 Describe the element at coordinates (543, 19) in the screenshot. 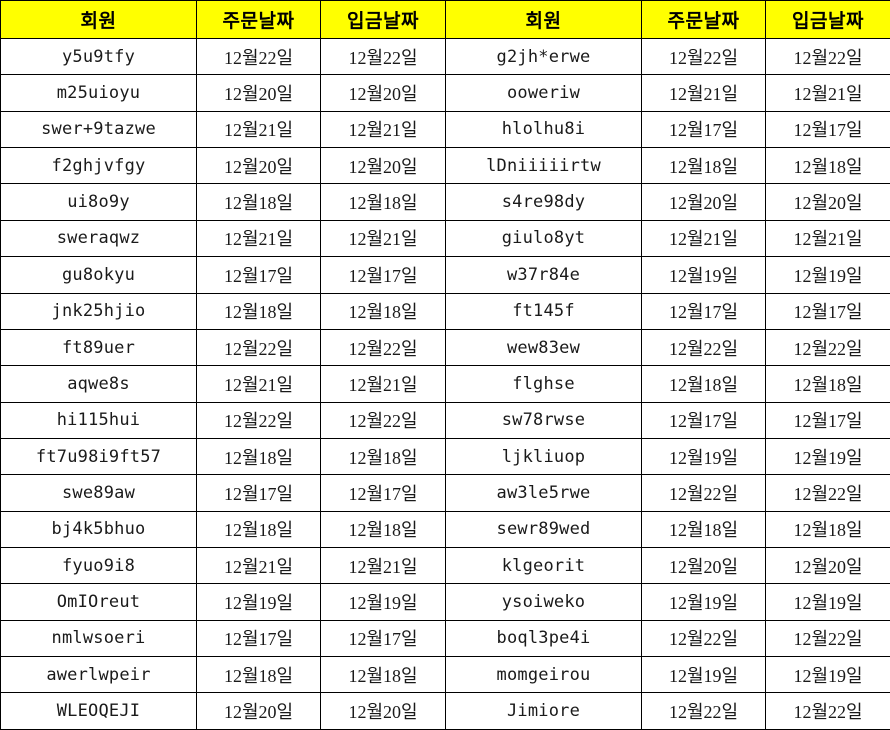

I see `column-header-member-right: 회원` at that location.